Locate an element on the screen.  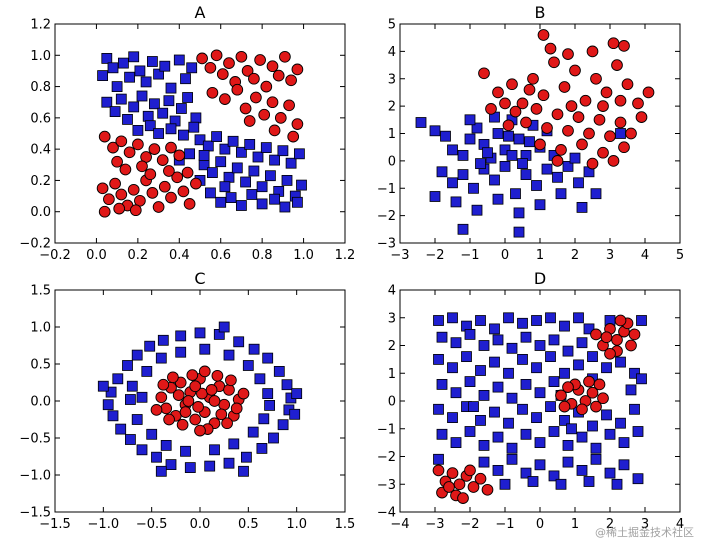
x-tick-label: 2 is located at coordinates (575, 255).